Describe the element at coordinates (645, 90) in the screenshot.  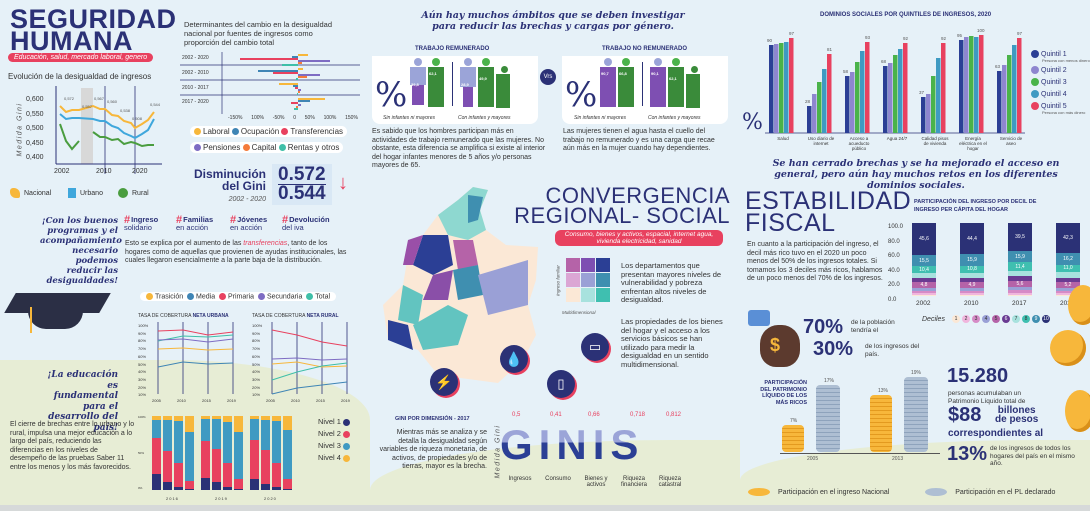
I see `no-remunerado-panel` at that location.